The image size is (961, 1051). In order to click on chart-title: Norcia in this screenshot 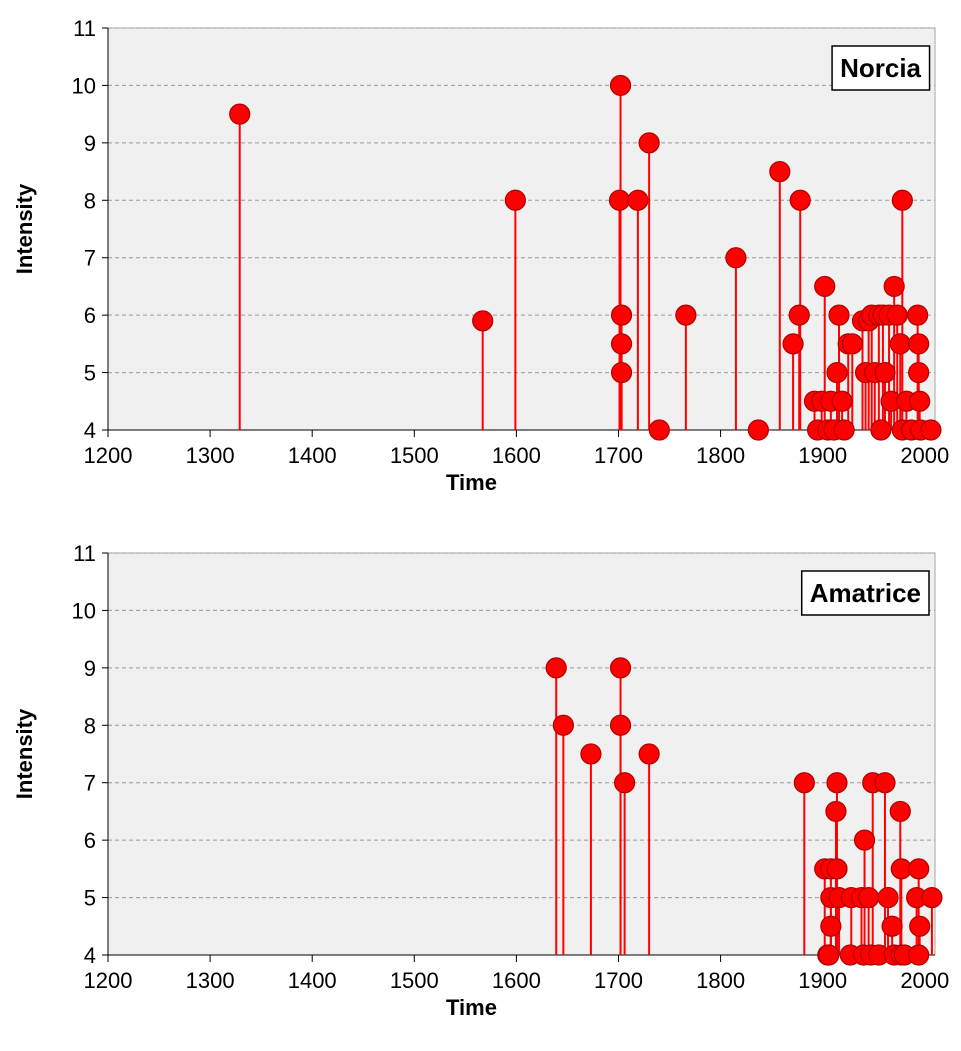, I will do `click(880, 68)`.